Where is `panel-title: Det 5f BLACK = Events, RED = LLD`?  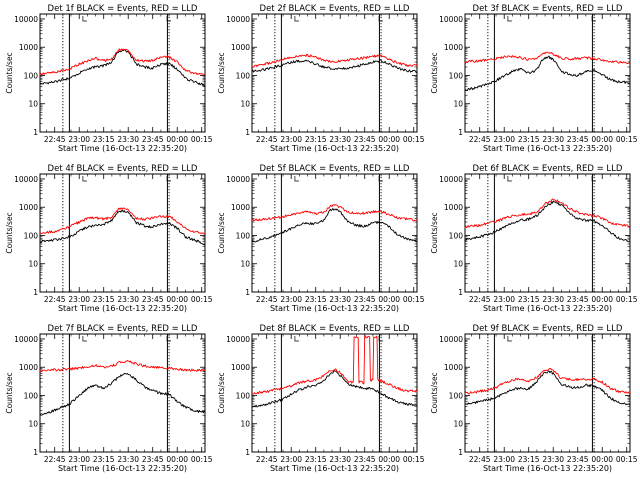
panel-title: Det 5f BLACK = Events, RED = LLD is located at coordinates (335, 169).